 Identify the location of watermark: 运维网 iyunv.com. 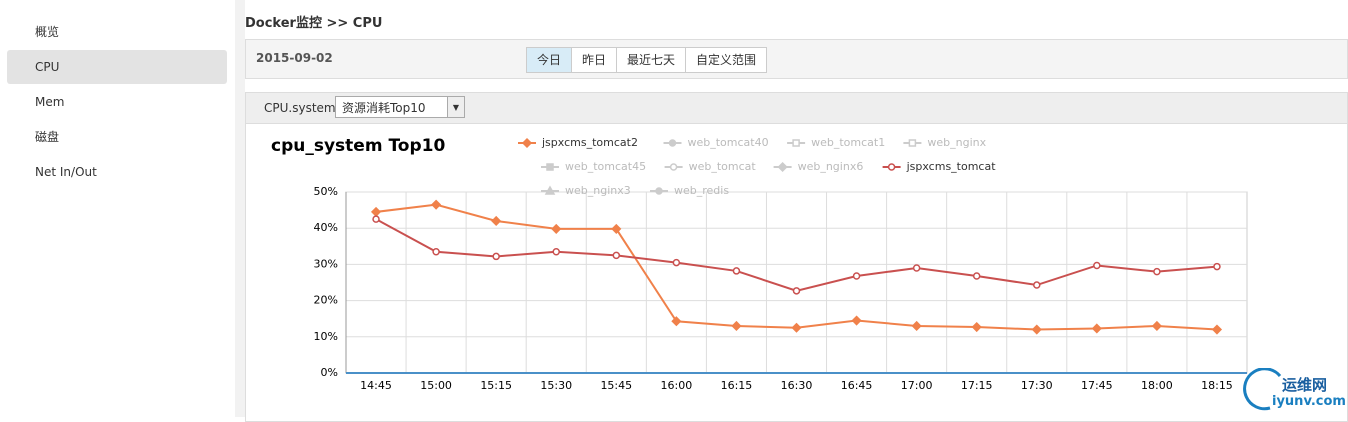
(1294, 392).